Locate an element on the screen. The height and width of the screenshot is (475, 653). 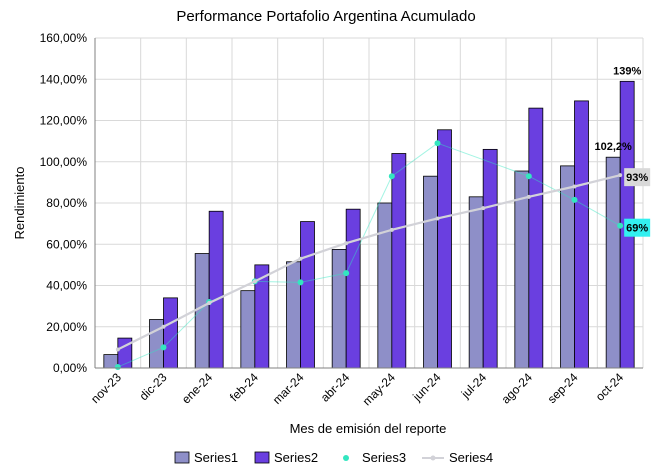
data-label: 93% is located at coordinates (637, 178).